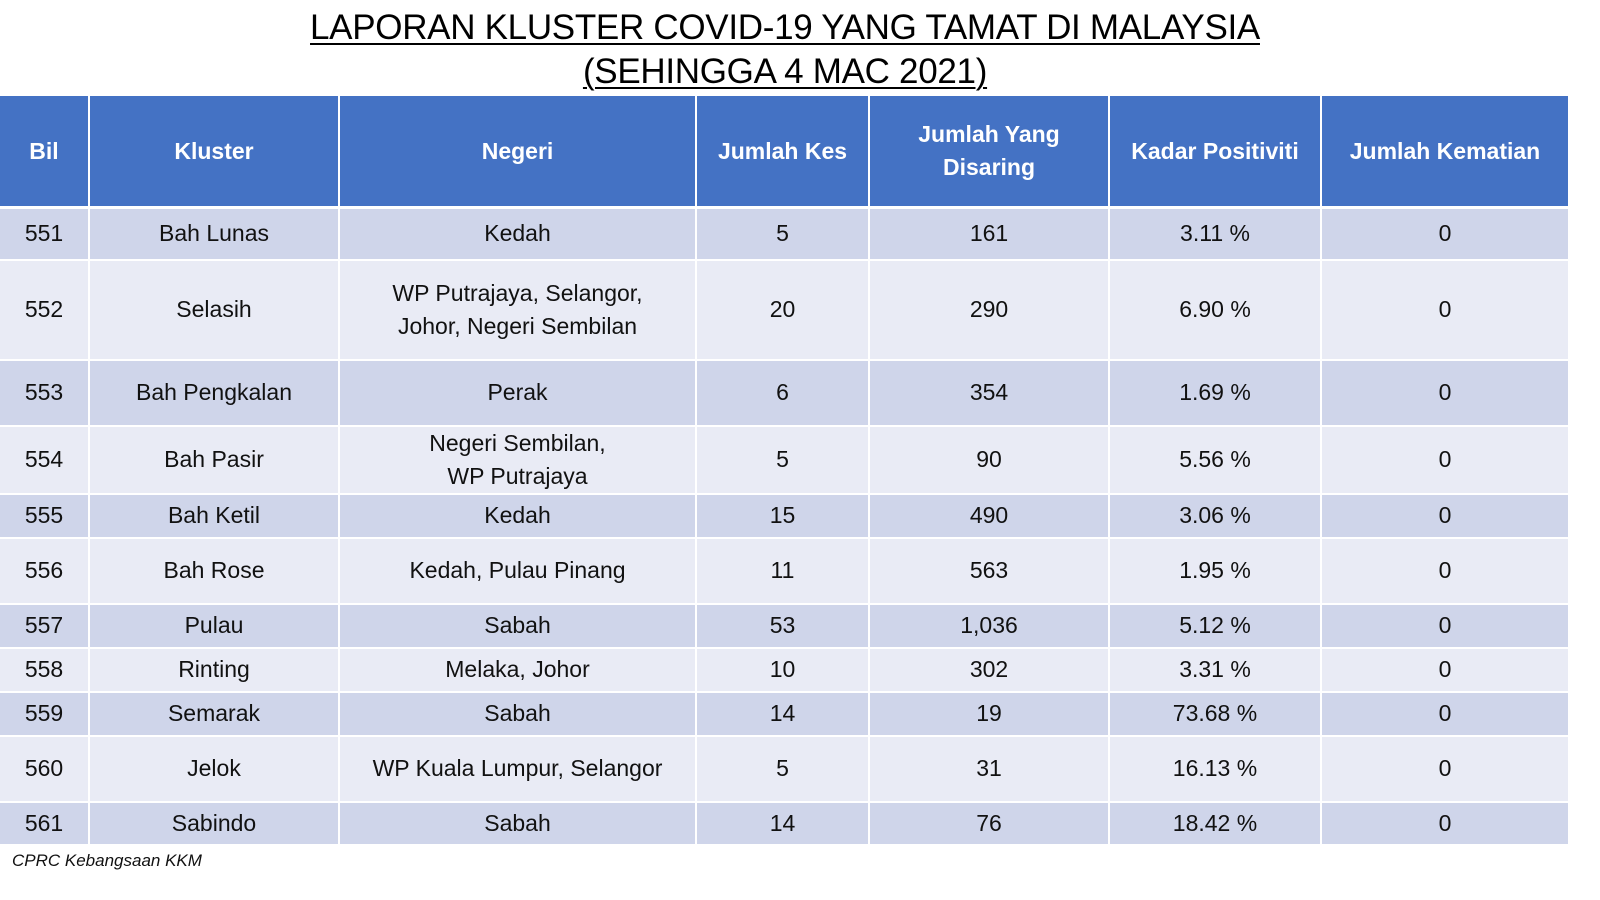 This screenshot has width=1600, height=900. What do you see at coordinates (989, 516) in the screenshot?
I see `cell-disaring: 490` at bounding box center [989, 516].